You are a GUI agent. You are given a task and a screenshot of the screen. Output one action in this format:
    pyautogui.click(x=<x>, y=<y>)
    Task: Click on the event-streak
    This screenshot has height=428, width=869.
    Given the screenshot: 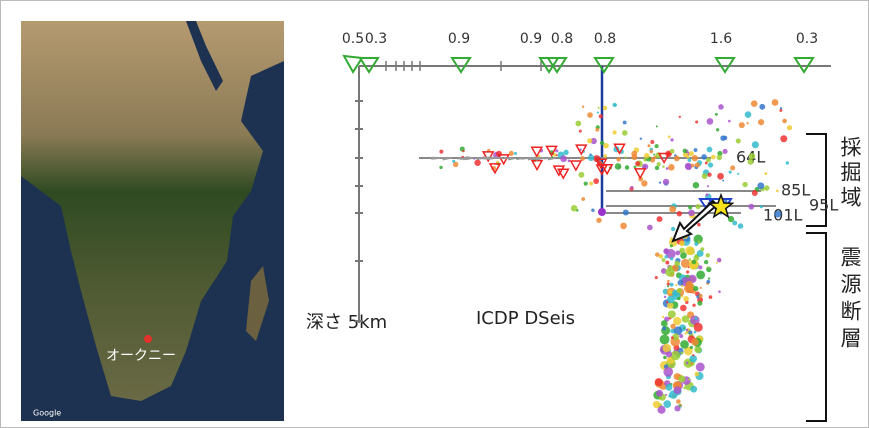 What is the action you would take?
    pyautogui.click(x=487, y=158)
    